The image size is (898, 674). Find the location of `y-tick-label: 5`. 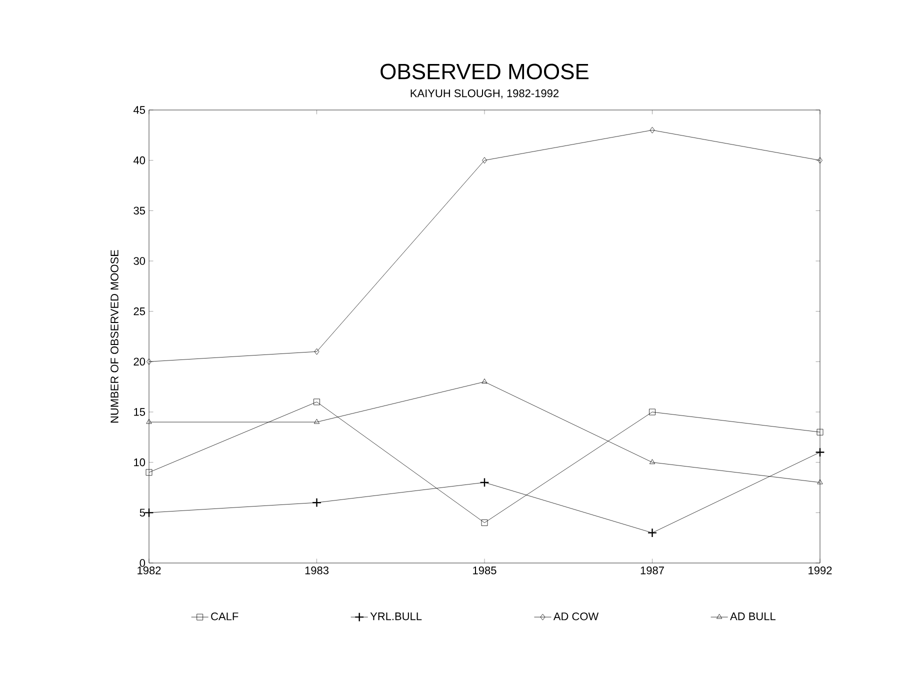

y-tick-label: 5 is located at coordinates (143, 512).